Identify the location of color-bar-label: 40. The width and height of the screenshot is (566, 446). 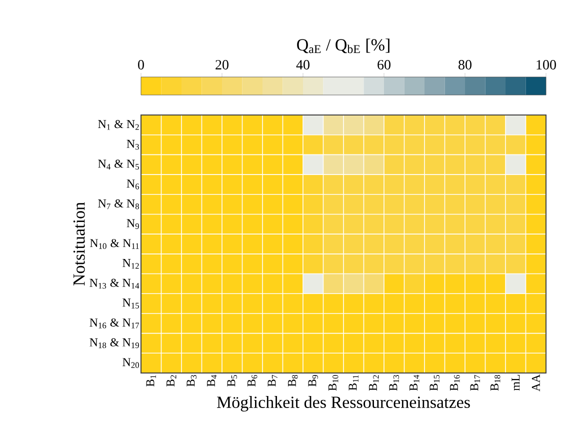
(303, 65).